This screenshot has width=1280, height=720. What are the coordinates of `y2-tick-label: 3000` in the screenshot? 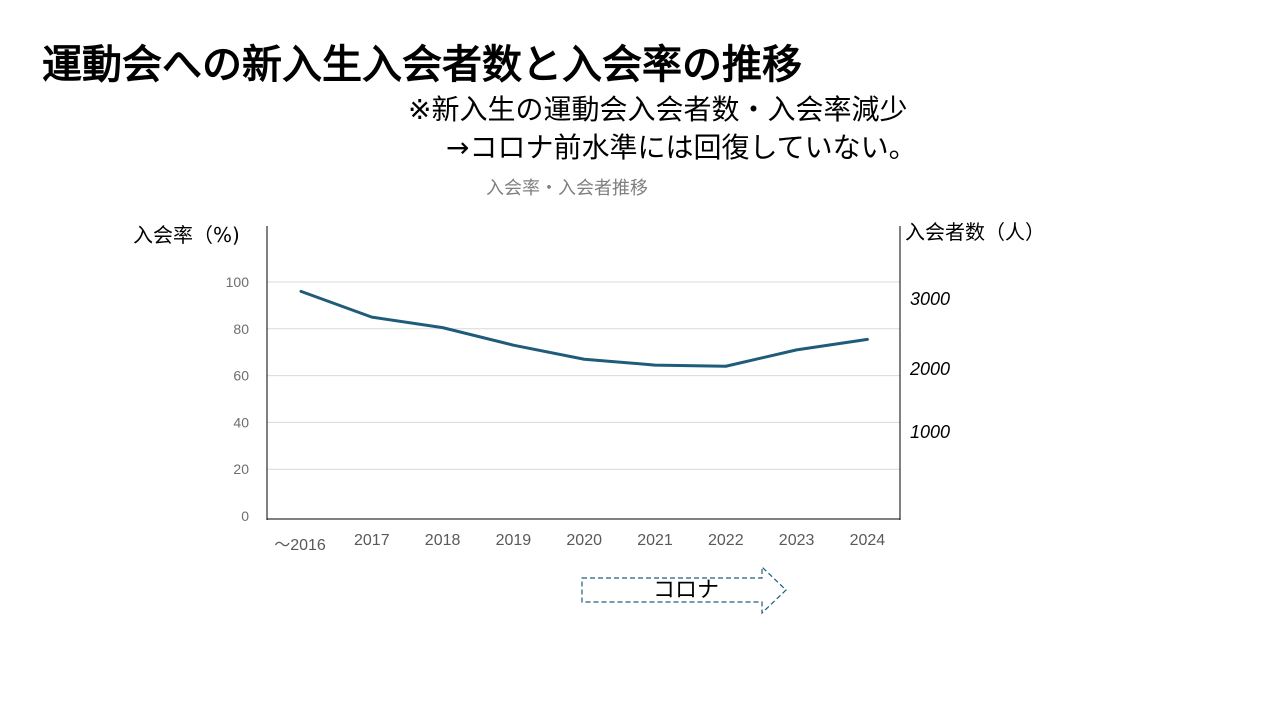 It's located at (930, 299).